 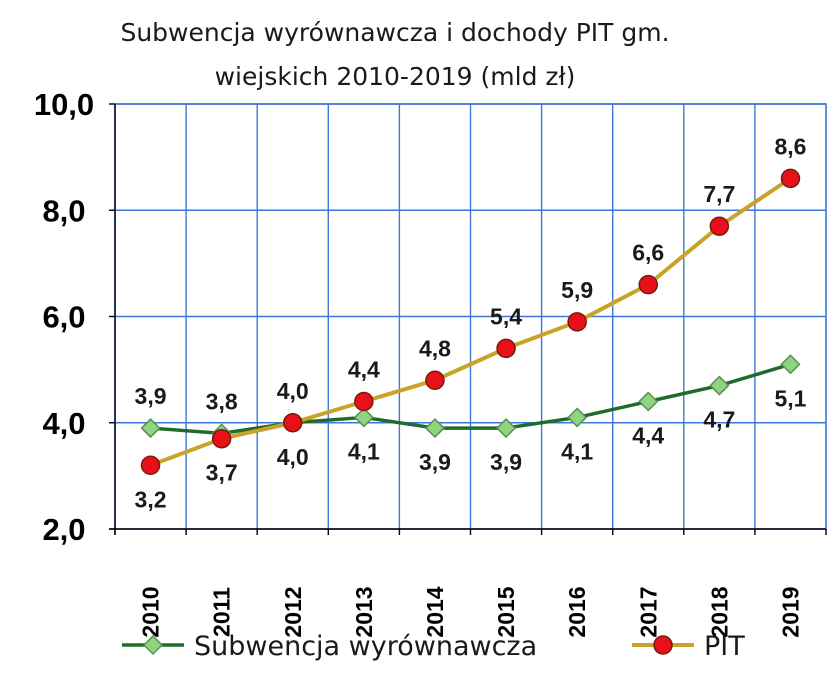 What do you see at coordinates (63, 210) in the screenshot?
I see `y-tick-label: 8,0` at bounding box center [63, 210].